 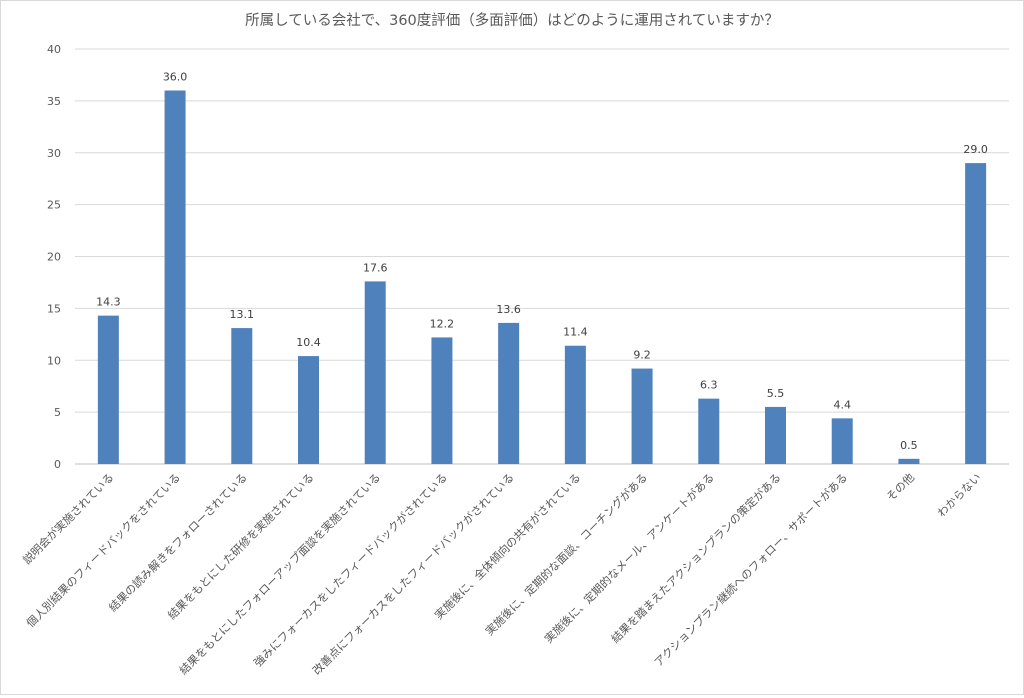 What do you see at coordinates (508, 309) in the screenshot?
I see `data-label: 13.6` at bounding box center [508, 309].